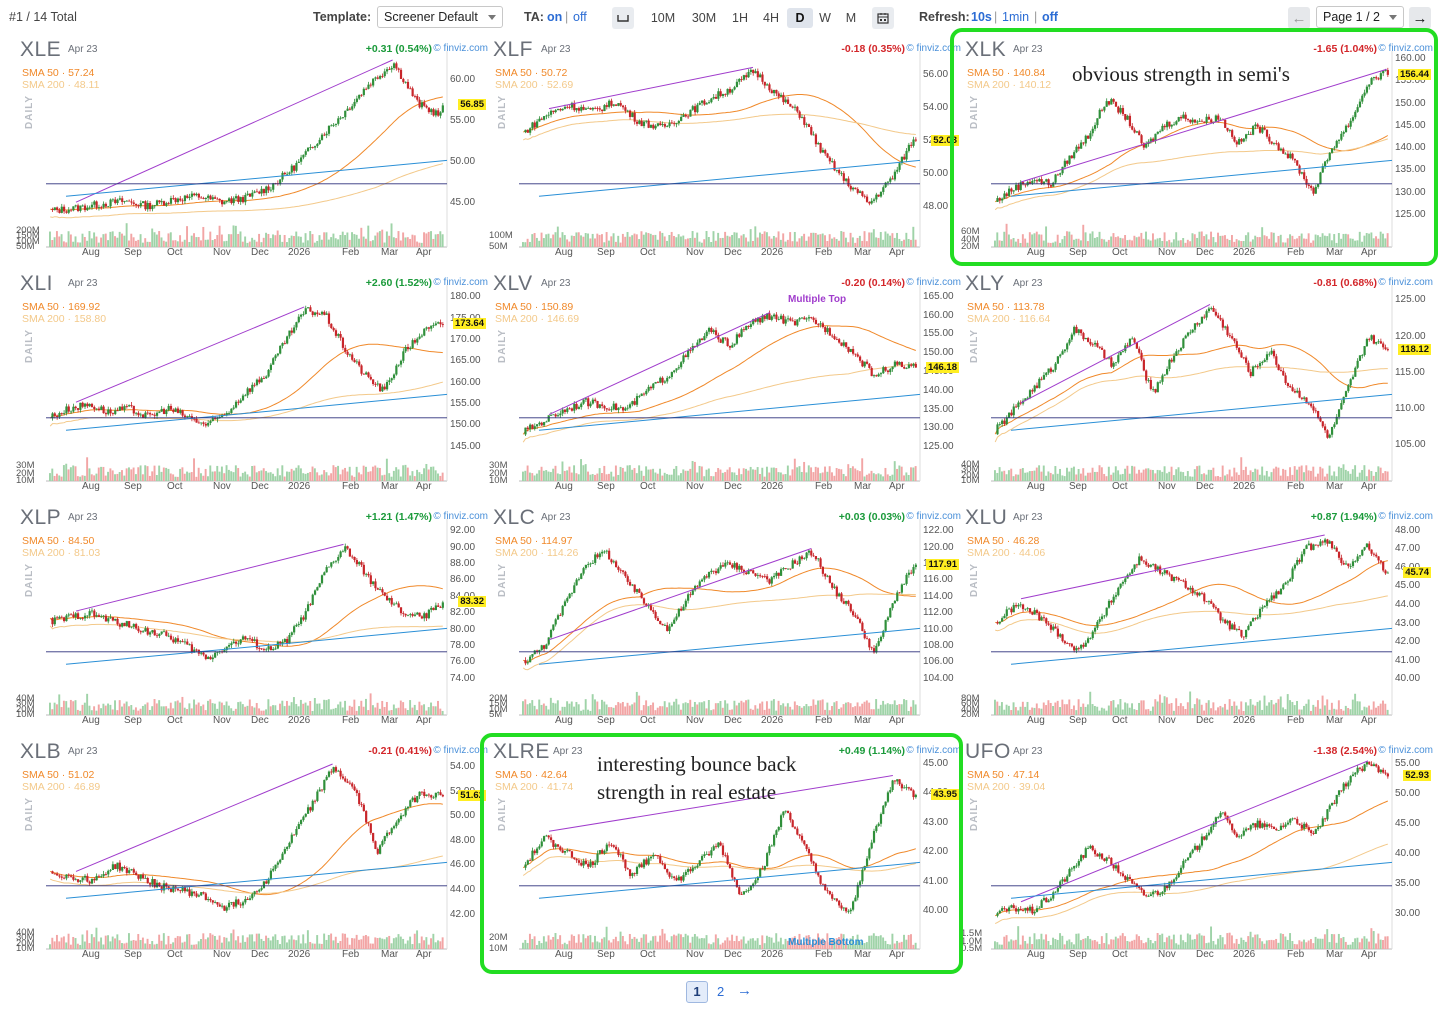 The image size is (1441, 1012). Describe the element at coordinates (851, 18) in the screenshot. I see `timeframe-m-button: M` at that location.